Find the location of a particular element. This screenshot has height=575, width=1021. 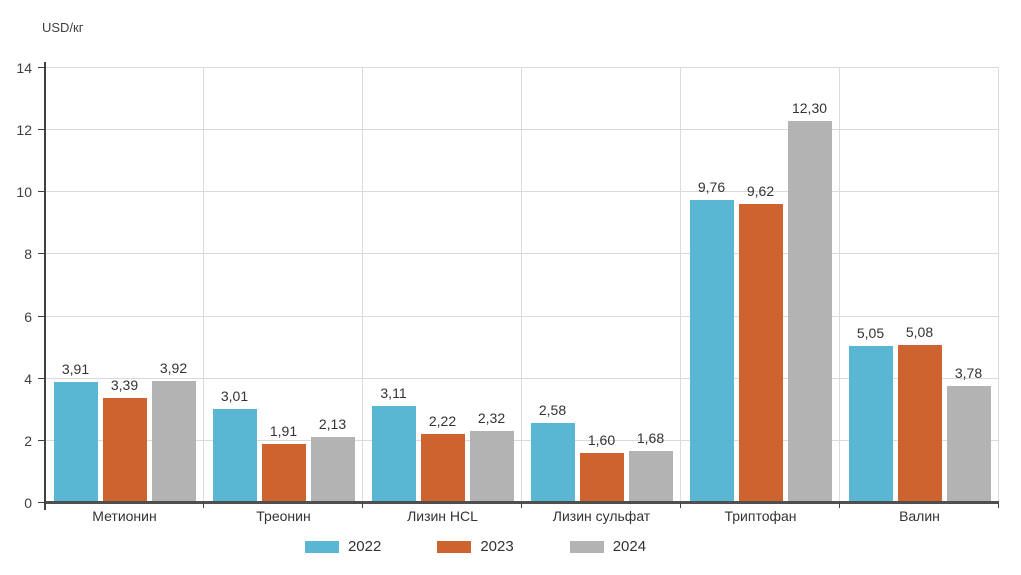

bar-value-label: 3,78 is located at coordinates (968, 372).